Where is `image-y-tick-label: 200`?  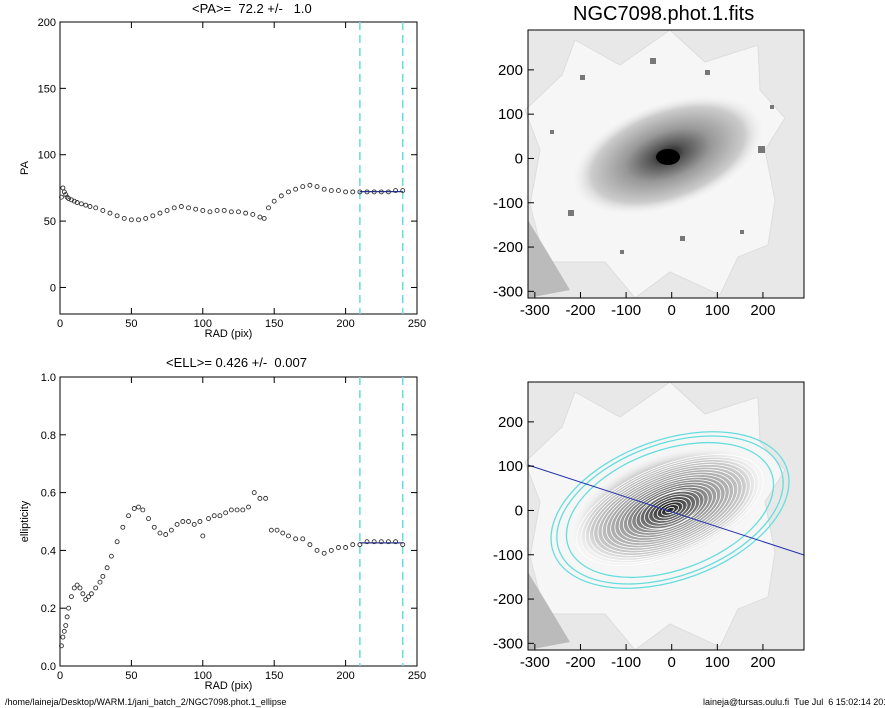
image-y-tick-label: 200 is located at coordinates (510, 70).